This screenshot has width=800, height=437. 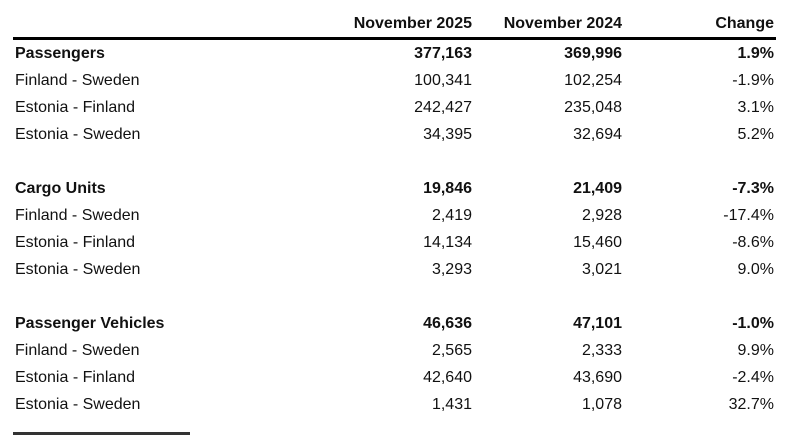 I want to click on value-change: -1.0%, so click(x=753, y=323).